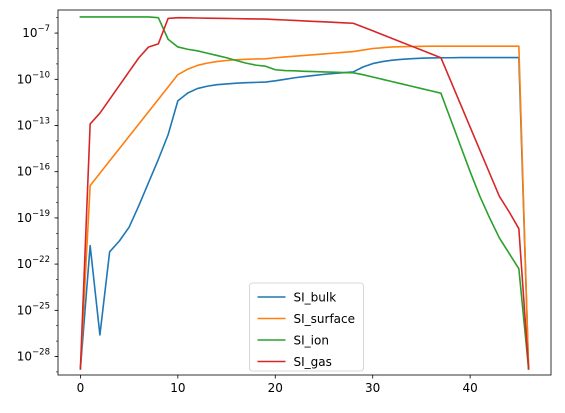 The height and width of the screenshot is (413, 565). I want to click on x-tick-label: 0, so click(81, 388).